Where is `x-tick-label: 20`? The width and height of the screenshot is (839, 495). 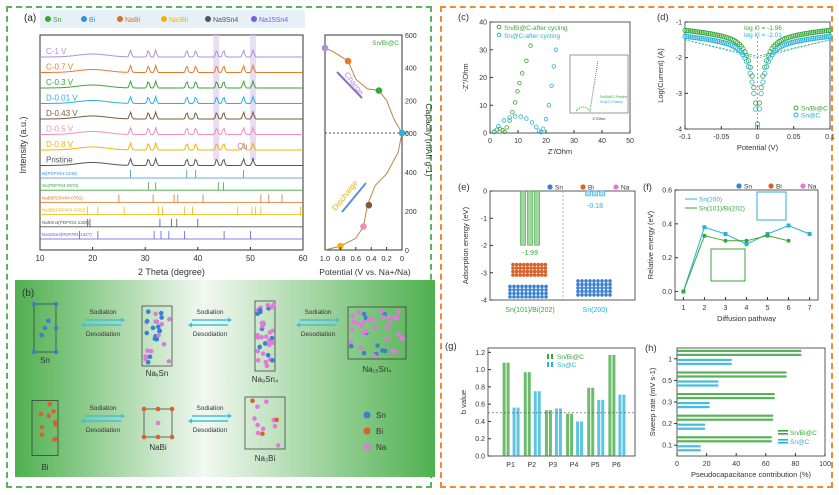 x-tick-label: 20 is located at coordinates (92, 258).